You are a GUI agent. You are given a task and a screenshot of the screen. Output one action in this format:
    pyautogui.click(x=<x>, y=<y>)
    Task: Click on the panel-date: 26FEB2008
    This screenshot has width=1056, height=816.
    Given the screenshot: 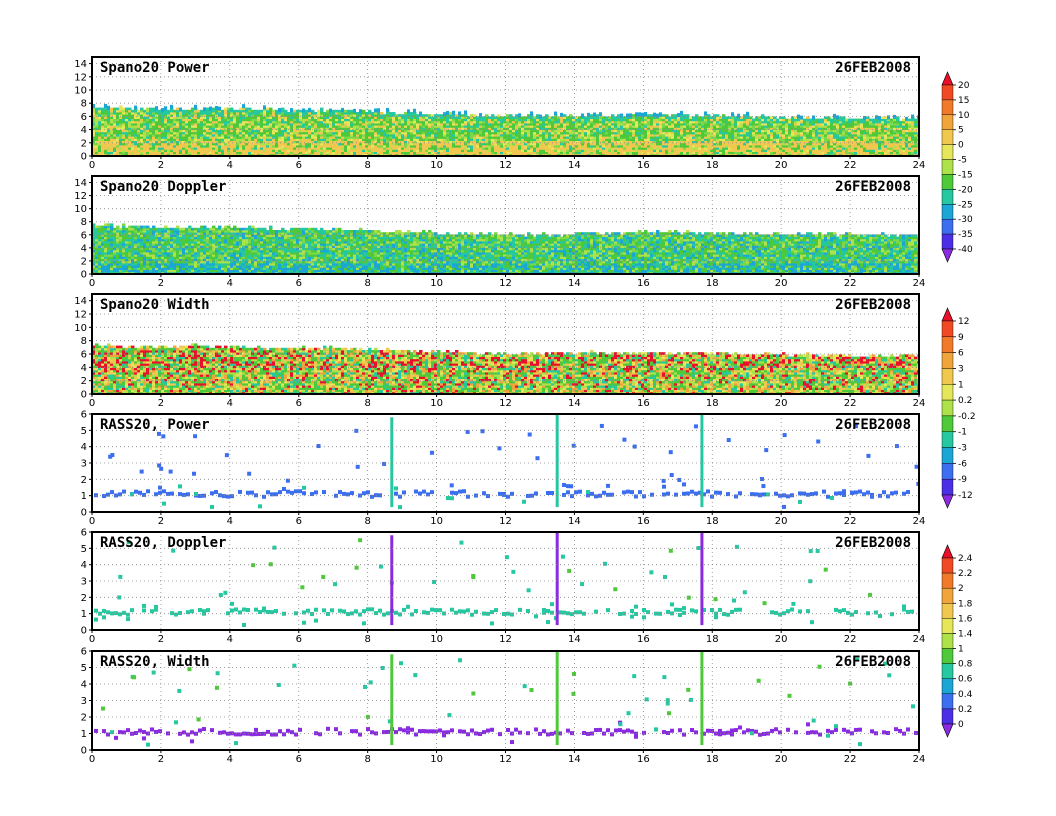 What is the action you would take?
    pyautogui.click(x=873, y=305)
    